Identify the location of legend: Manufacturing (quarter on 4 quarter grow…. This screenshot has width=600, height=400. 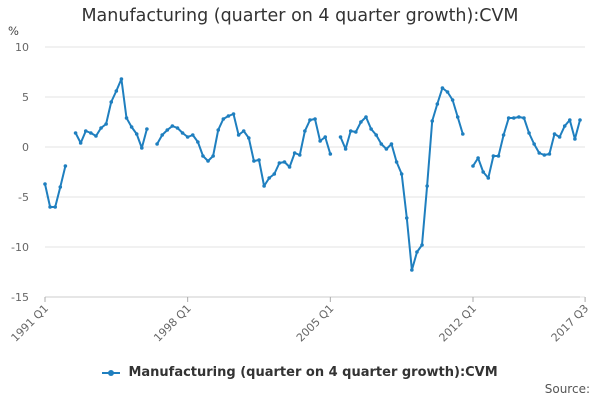
(300, 372).